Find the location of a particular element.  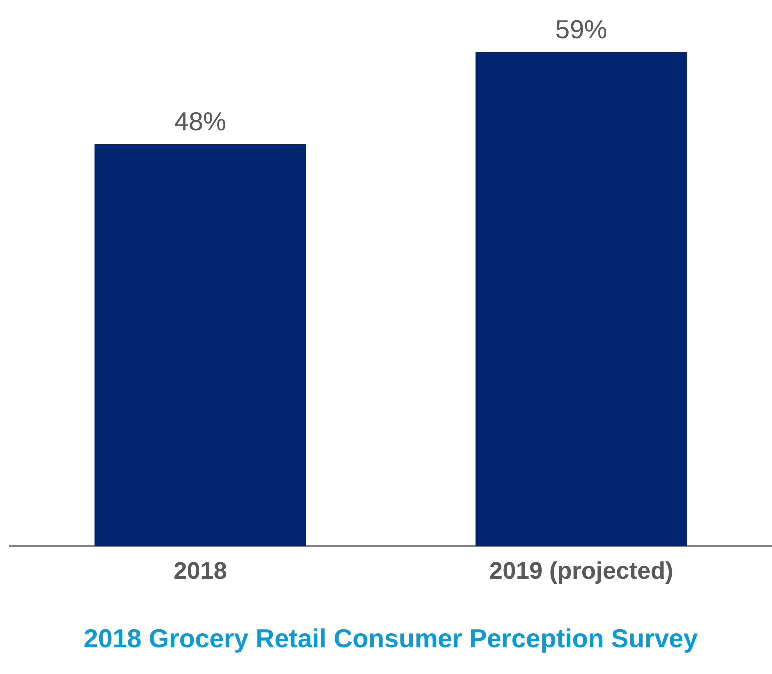

x-tick-label: 2019 (projected) is located at coordinates (581, 572).